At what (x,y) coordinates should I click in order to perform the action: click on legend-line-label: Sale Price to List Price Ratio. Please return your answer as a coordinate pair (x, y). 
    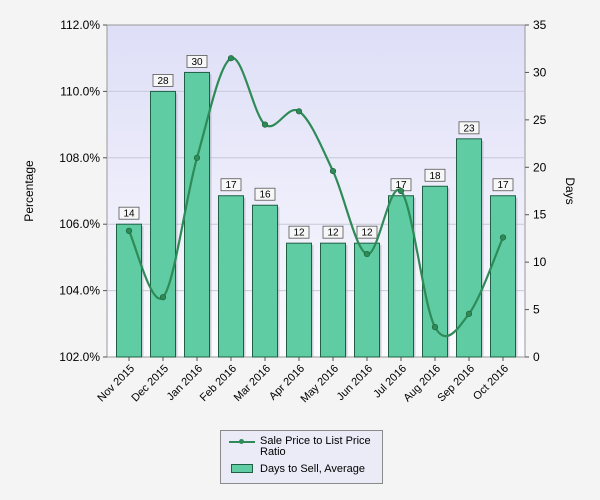
    Looking at the image, I should click on (315, 446).